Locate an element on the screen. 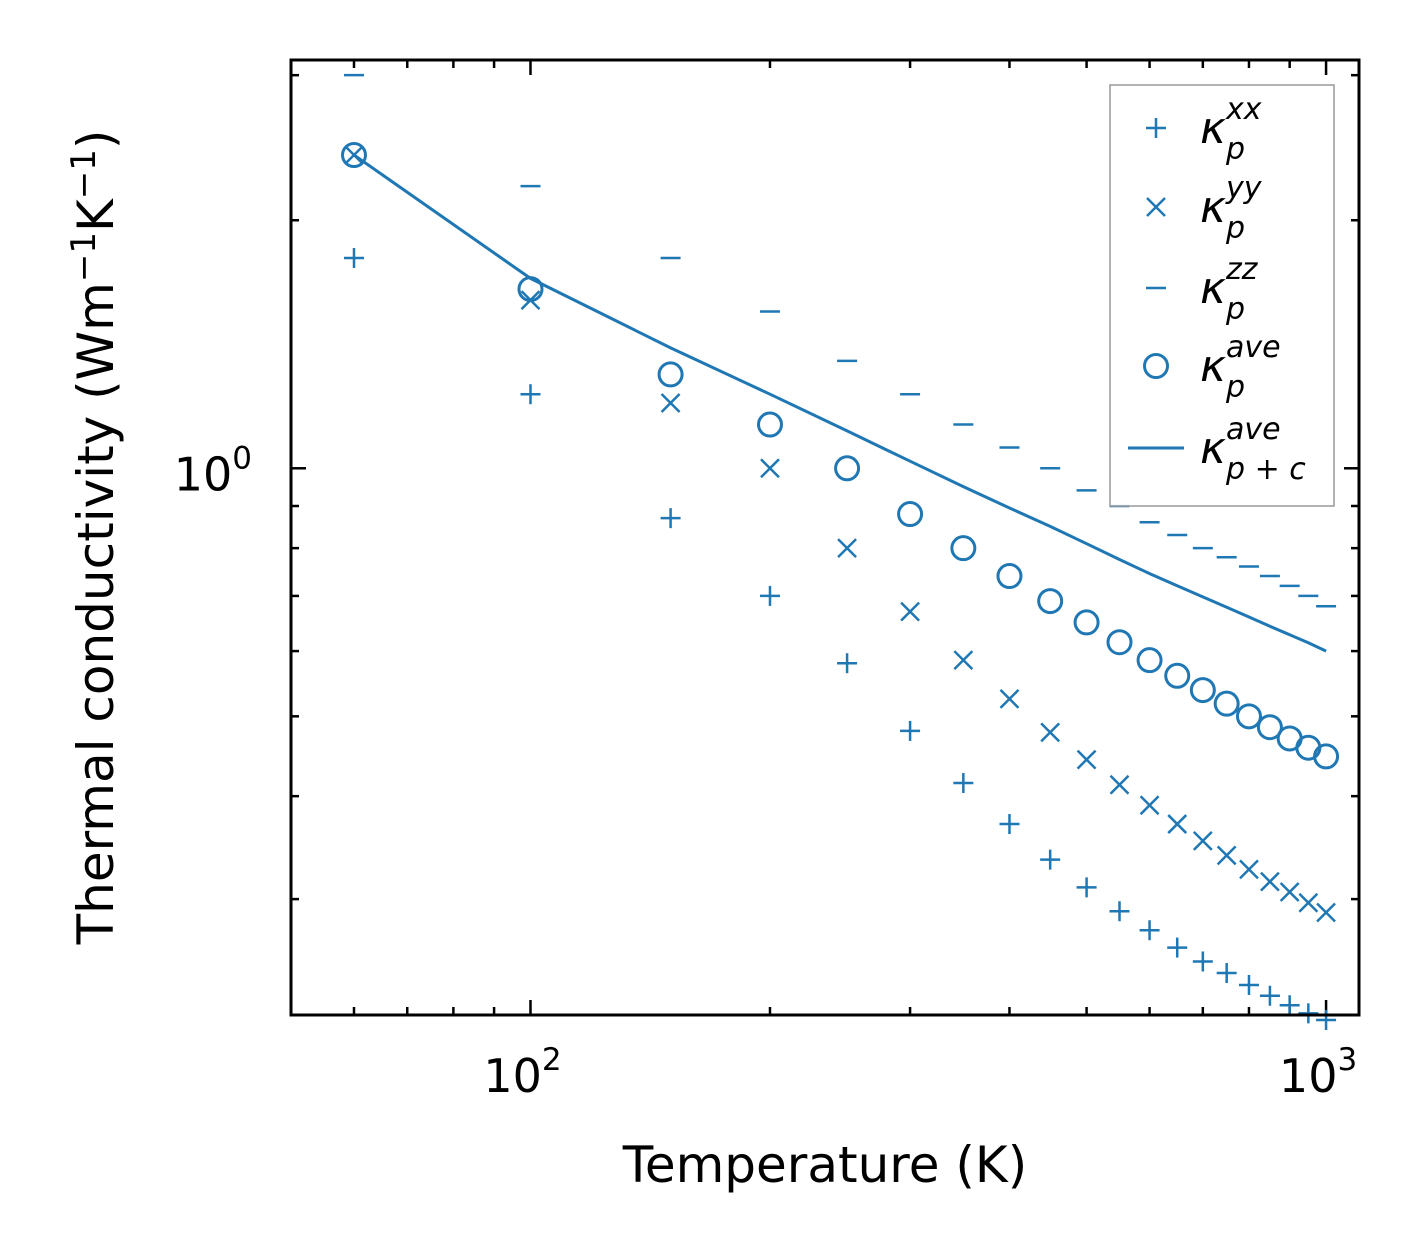 Image resolution: width=1421 pixels, height=1254 pixels. x-tick-label: 10³ is located at coordinates (1318, 1072).